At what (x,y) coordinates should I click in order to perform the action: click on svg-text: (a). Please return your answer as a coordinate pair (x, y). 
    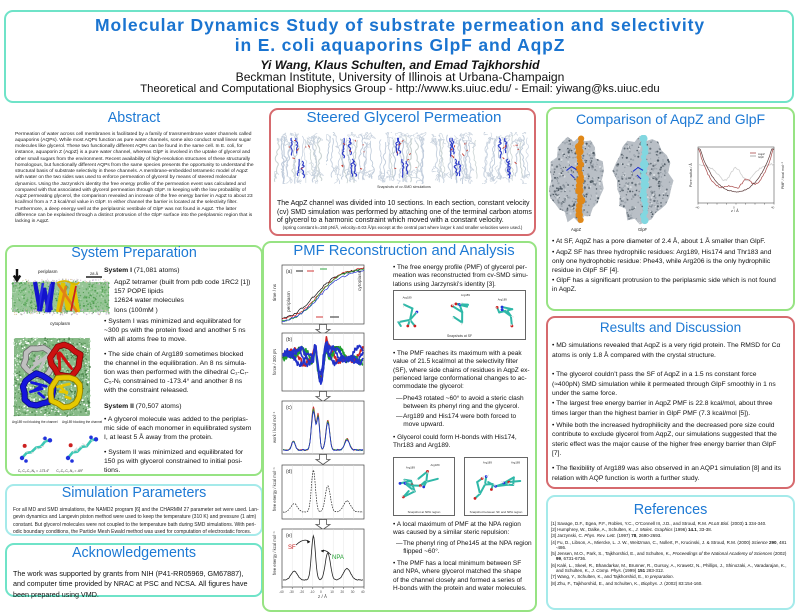
    Looking at the image, I should click on (289, 272).